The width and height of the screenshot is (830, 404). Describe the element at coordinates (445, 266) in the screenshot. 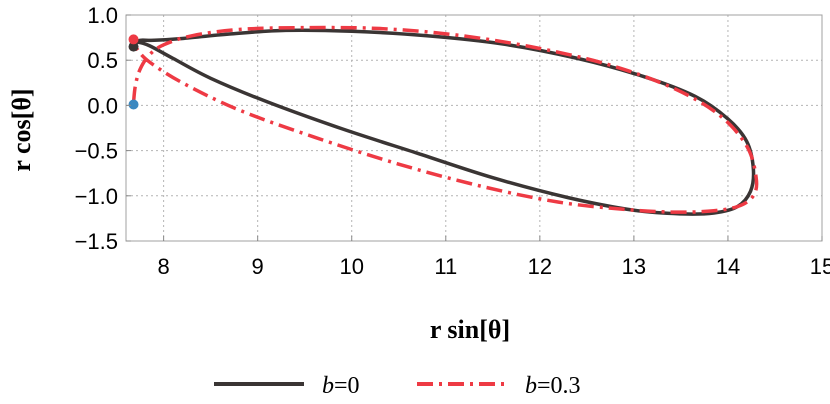

I see `x-tick-label: 11` at that location.